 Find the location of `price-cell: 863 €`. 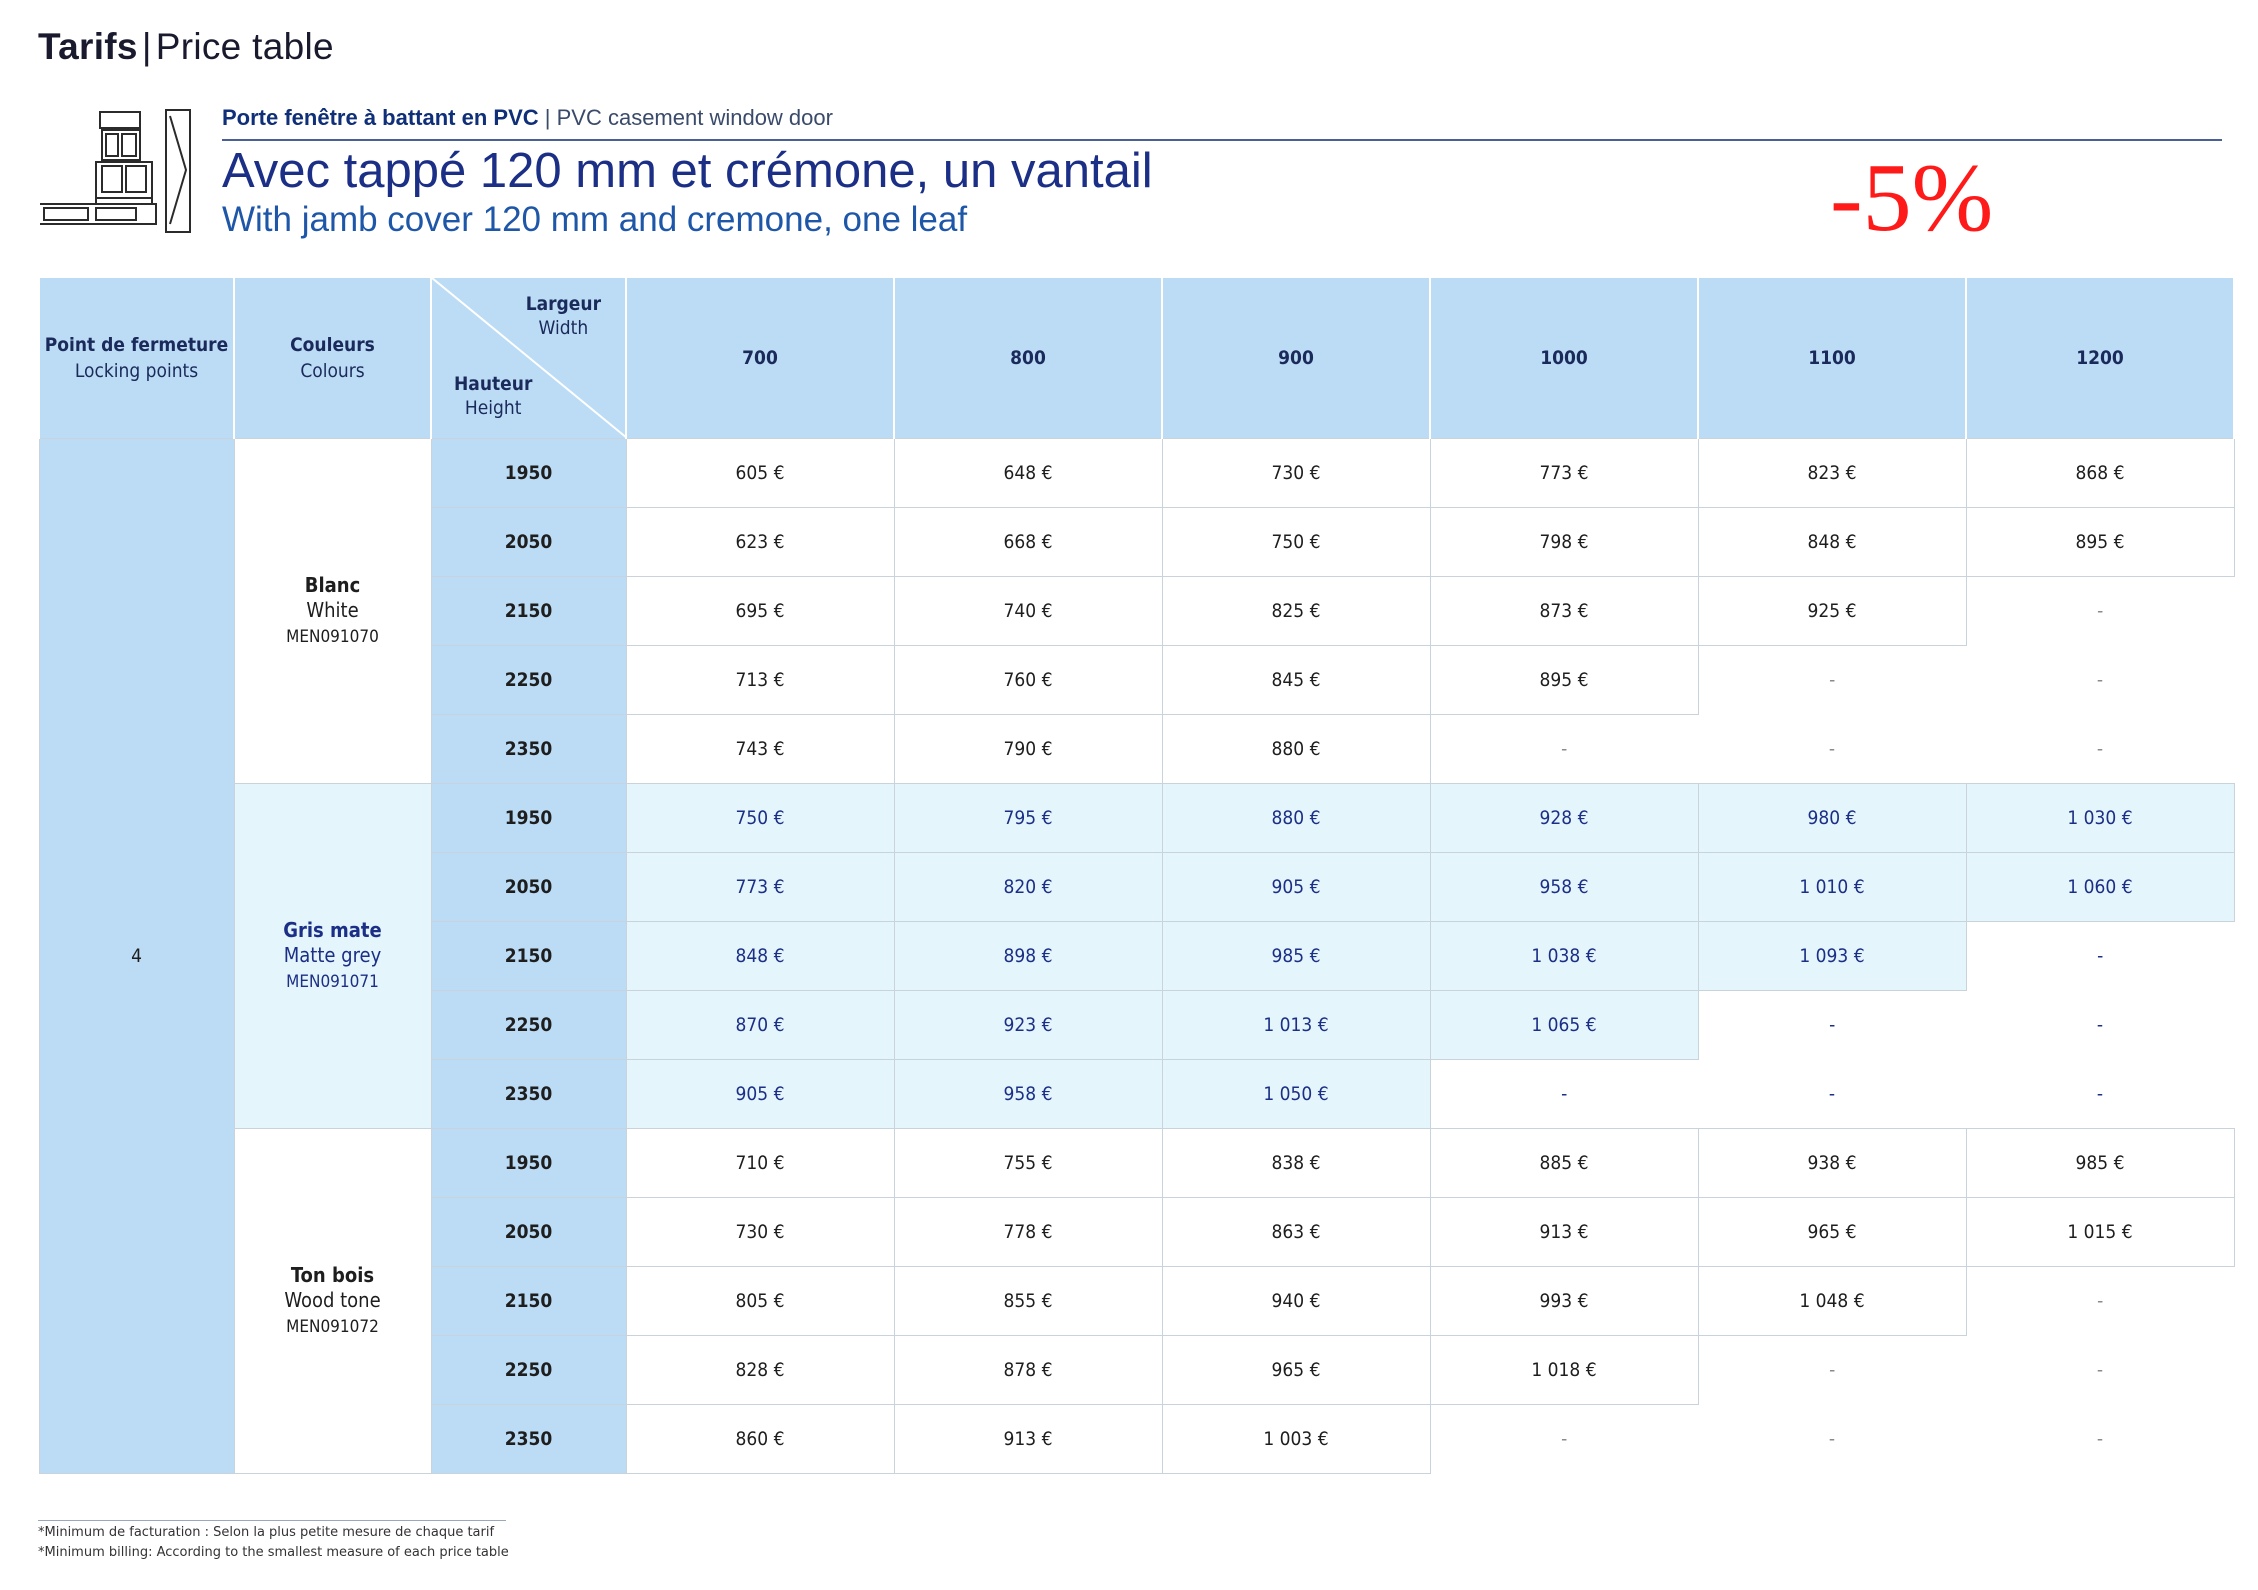

price-cell: 863 € is located at coordinates (1296, 1232).